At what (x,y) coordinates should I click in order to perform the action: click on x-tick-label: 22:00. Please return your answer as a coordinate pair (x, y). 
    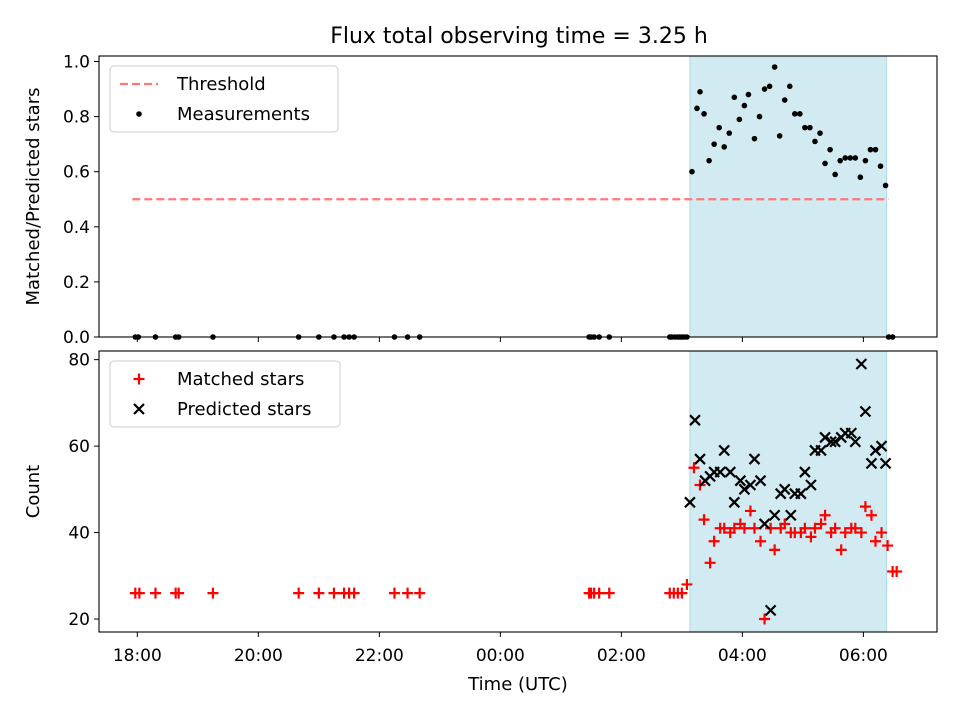
    Looking at the image, I should click on (379, 656).